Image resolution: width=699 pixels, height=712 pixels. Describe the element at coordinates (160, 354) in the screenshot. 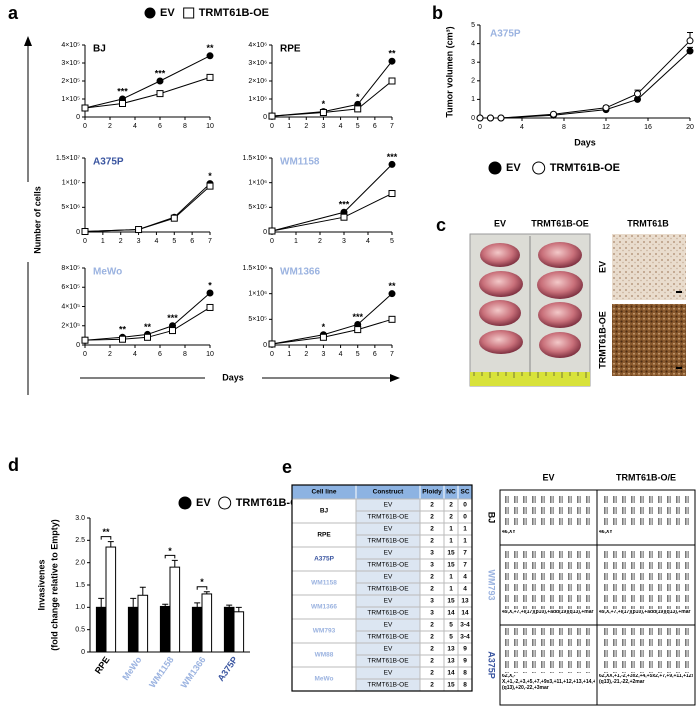

I see `x-tick-label: 6` at that location.